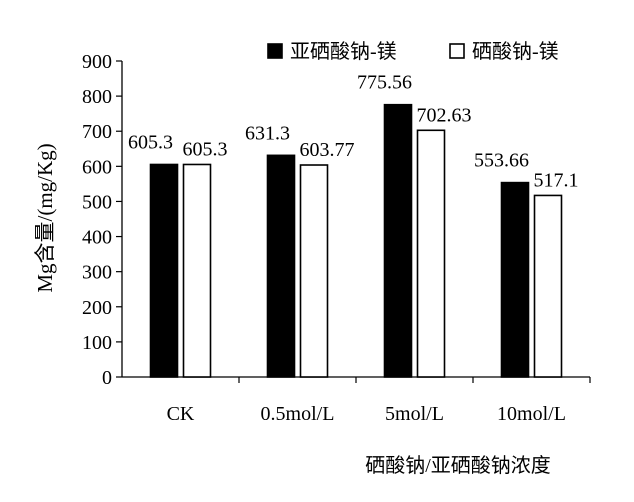 The image size is (634, 502). Describe the element at coordinates (457, 51) in the screenshot. I see `legend-swatch-selenate-mg` at that location.